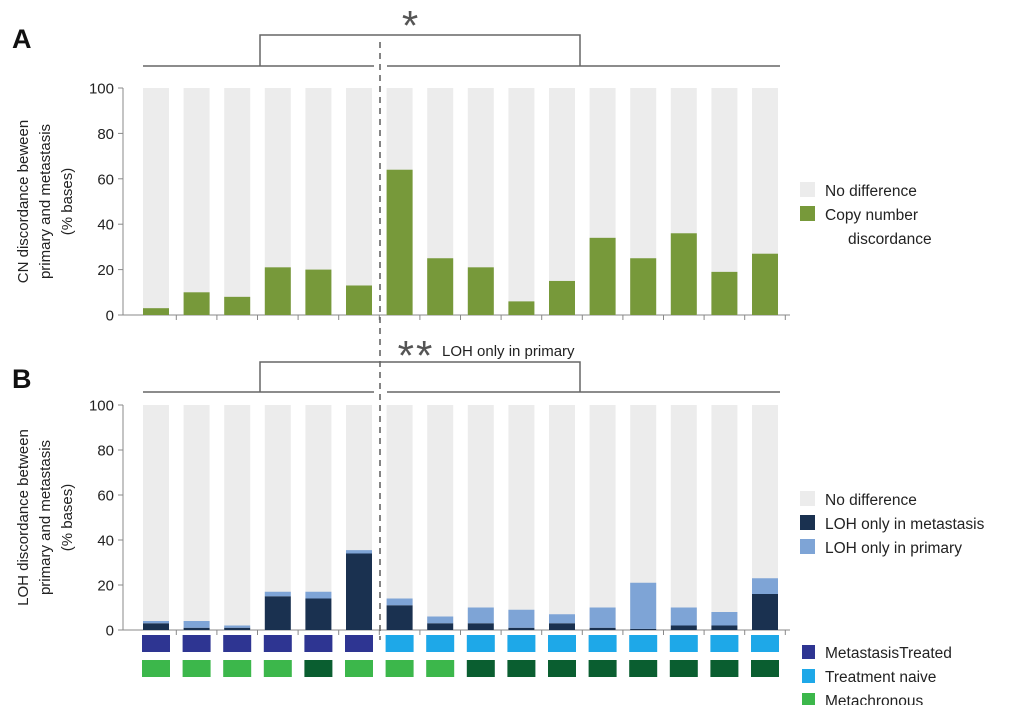 The image size is (1029, 705). I want to click on significance-bracket, so click(420, 50).